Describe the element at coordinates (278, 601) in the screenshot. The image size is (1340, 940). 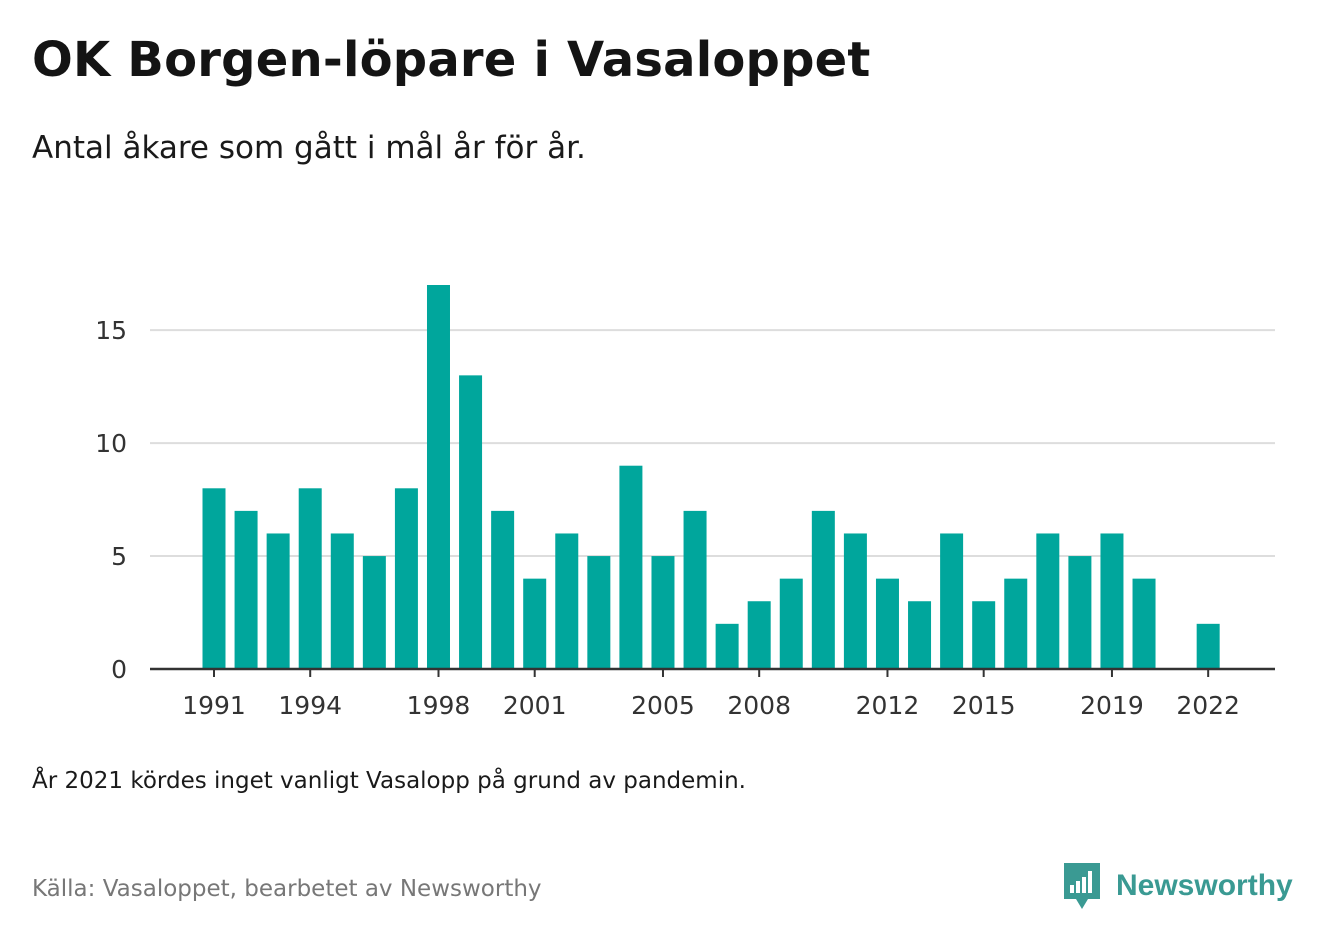
I see `bar-1993` at that location.